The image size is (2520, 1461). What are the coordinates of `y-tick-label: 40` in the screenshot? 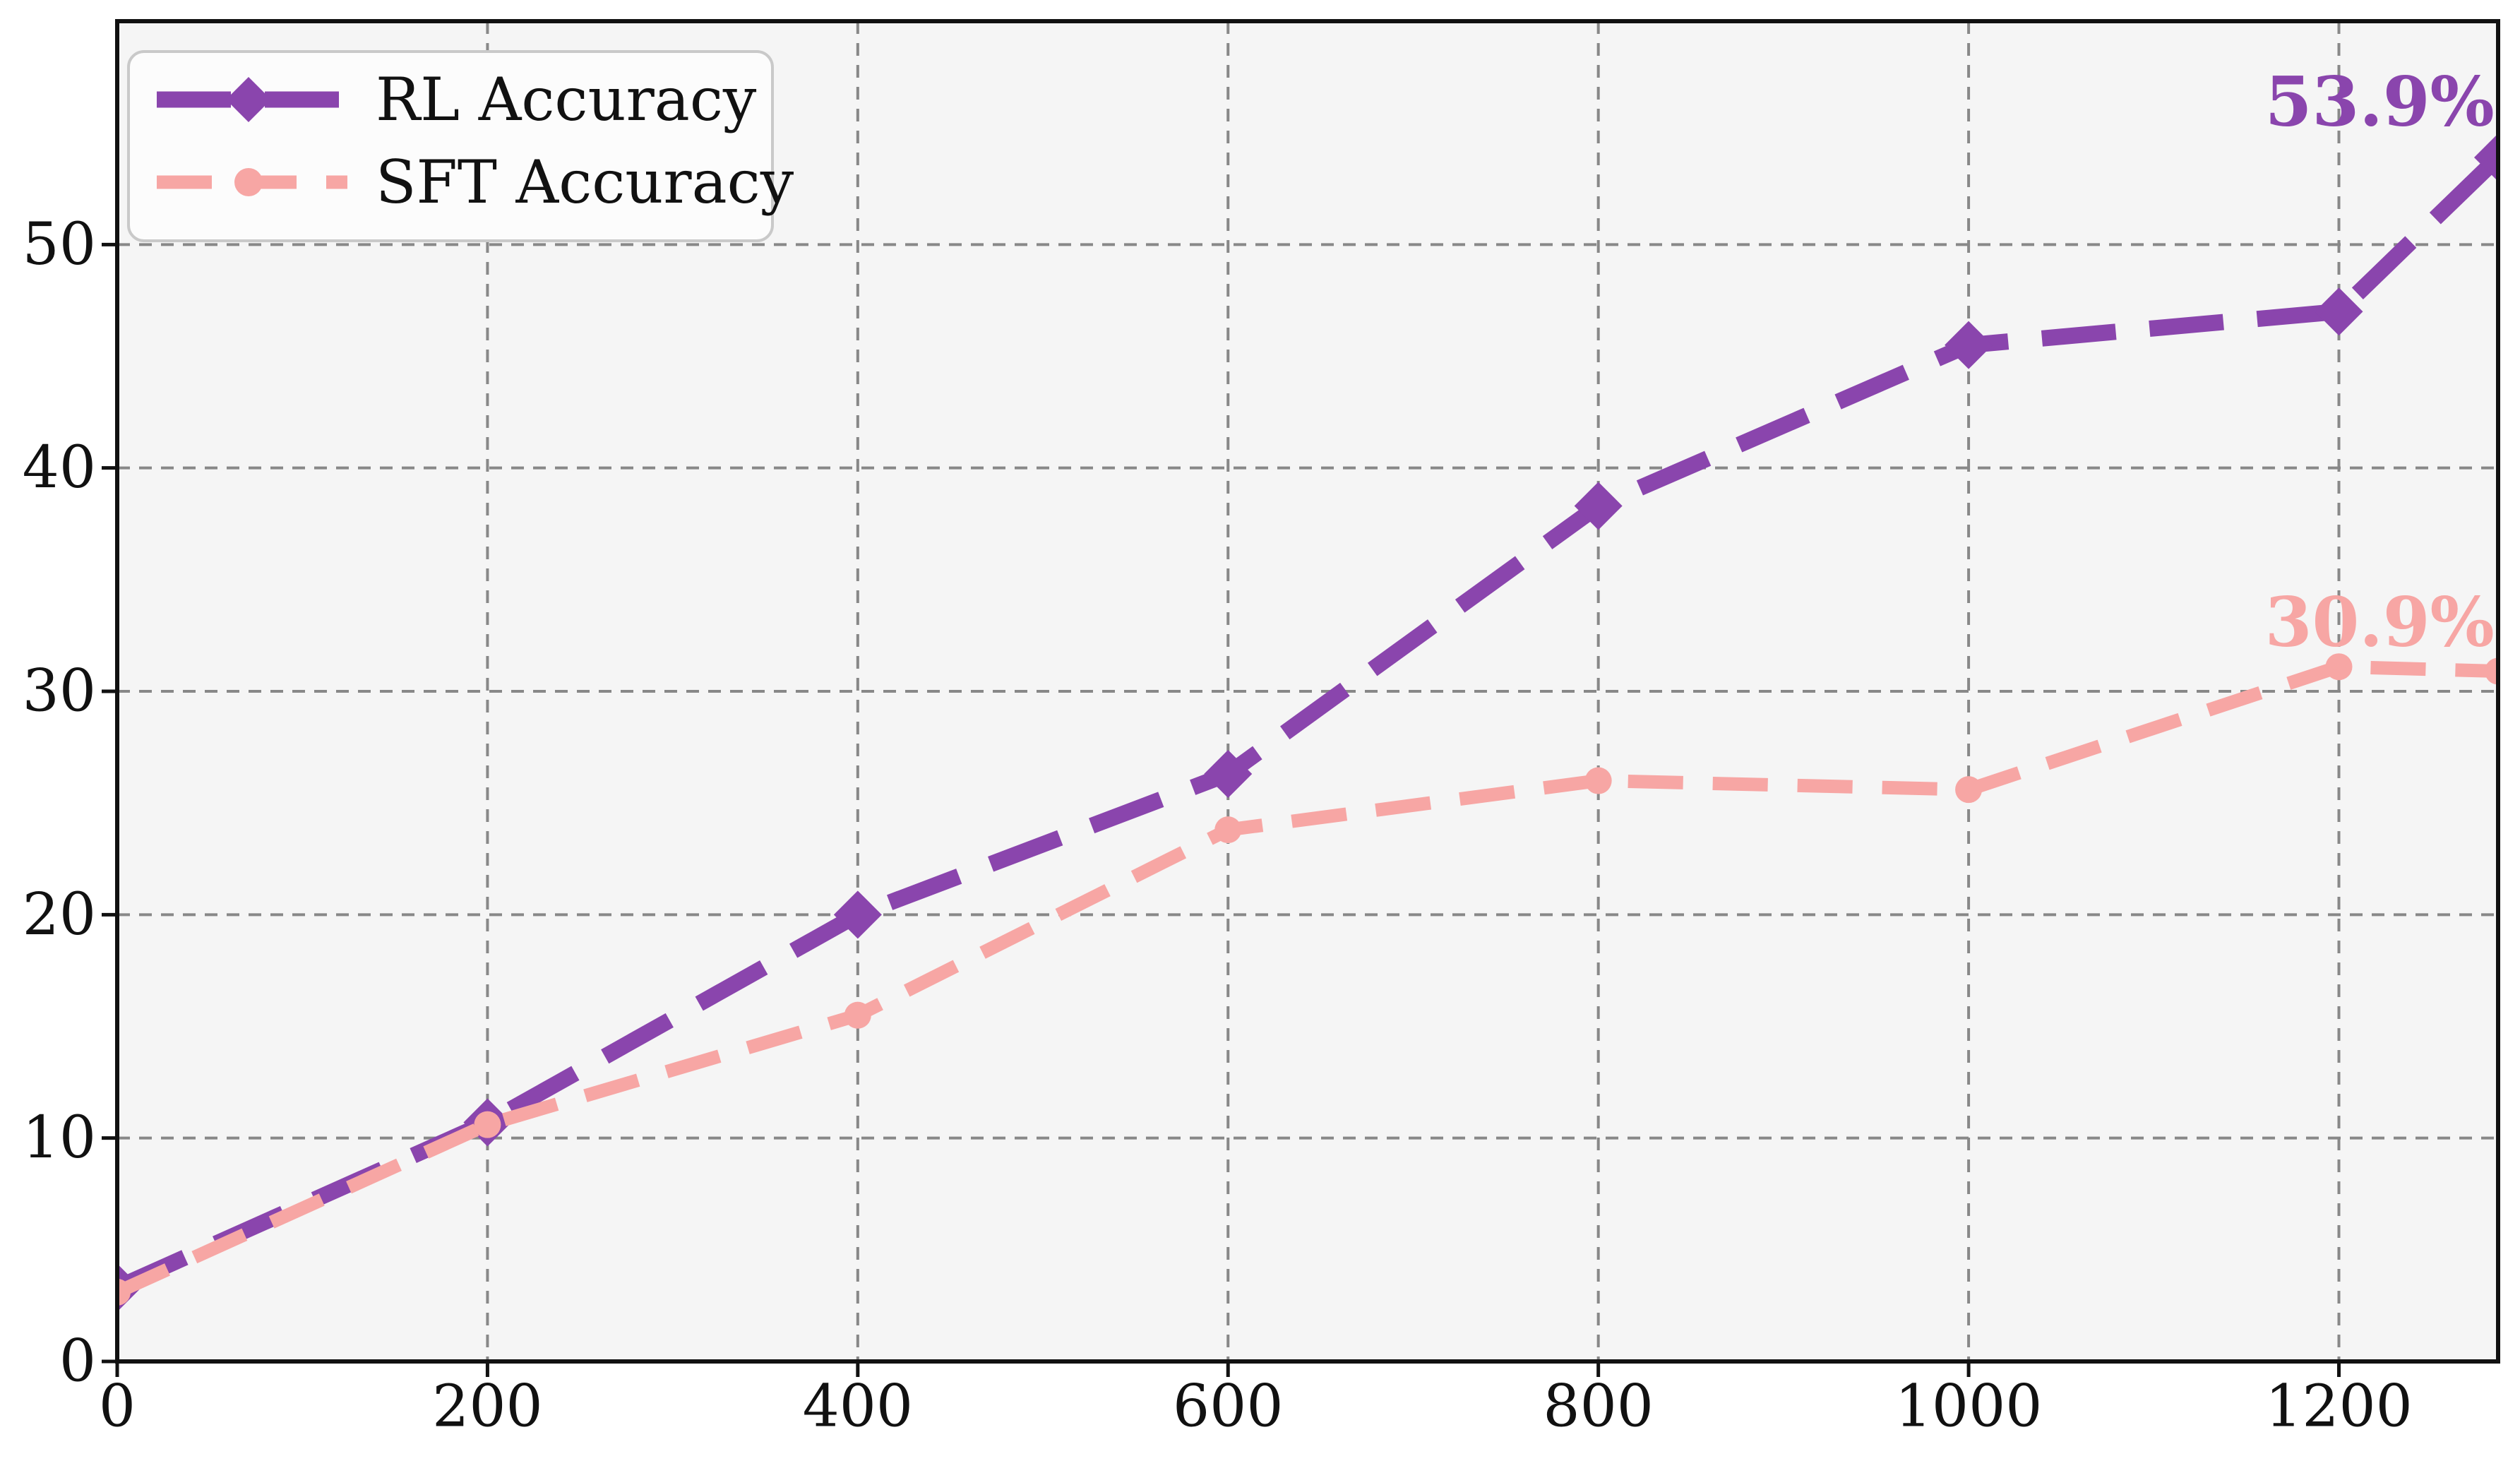 It's located at (60, 467).